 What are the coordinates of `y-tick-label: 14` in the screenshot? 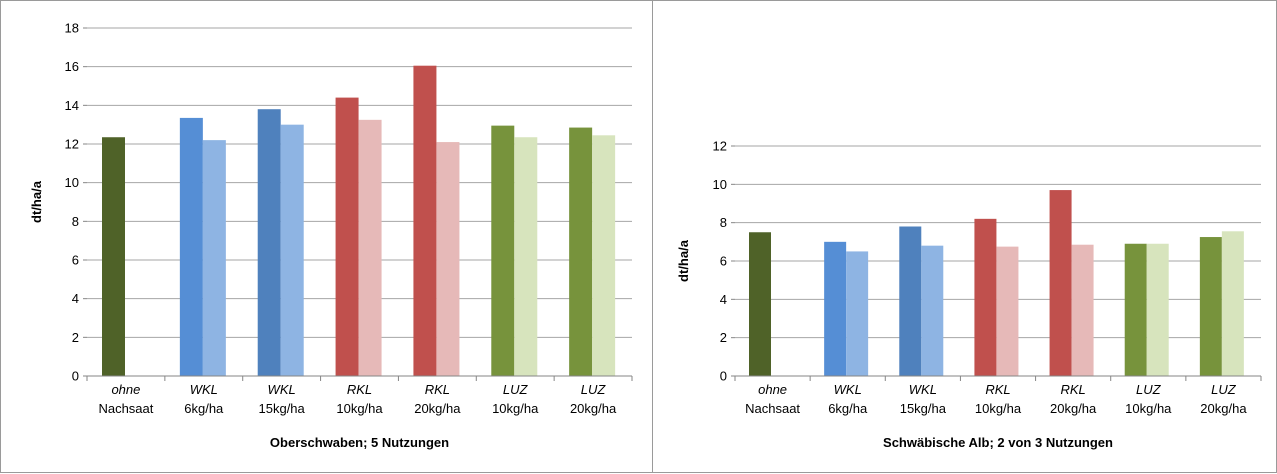 It's located at (72, 105).